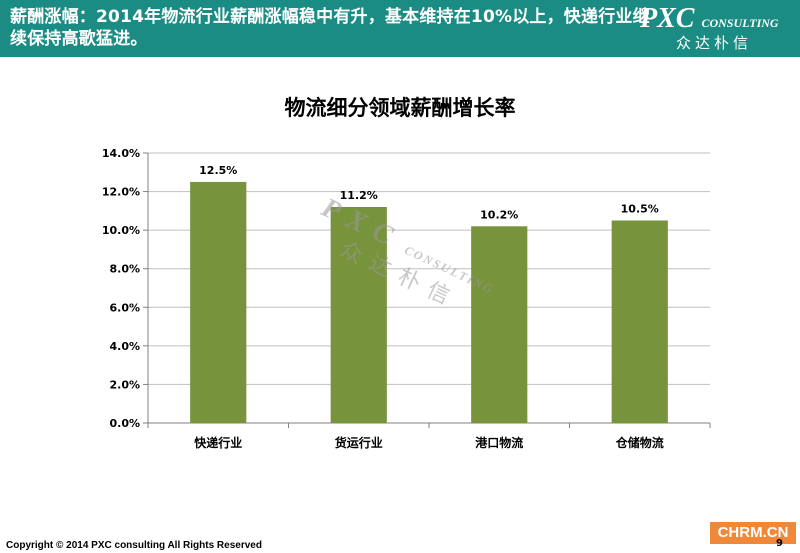  What do you see at coordinates (121, 230) in the screenshot?
I see `y-tick-label: 10.0%` at bounding box center [121, 230].